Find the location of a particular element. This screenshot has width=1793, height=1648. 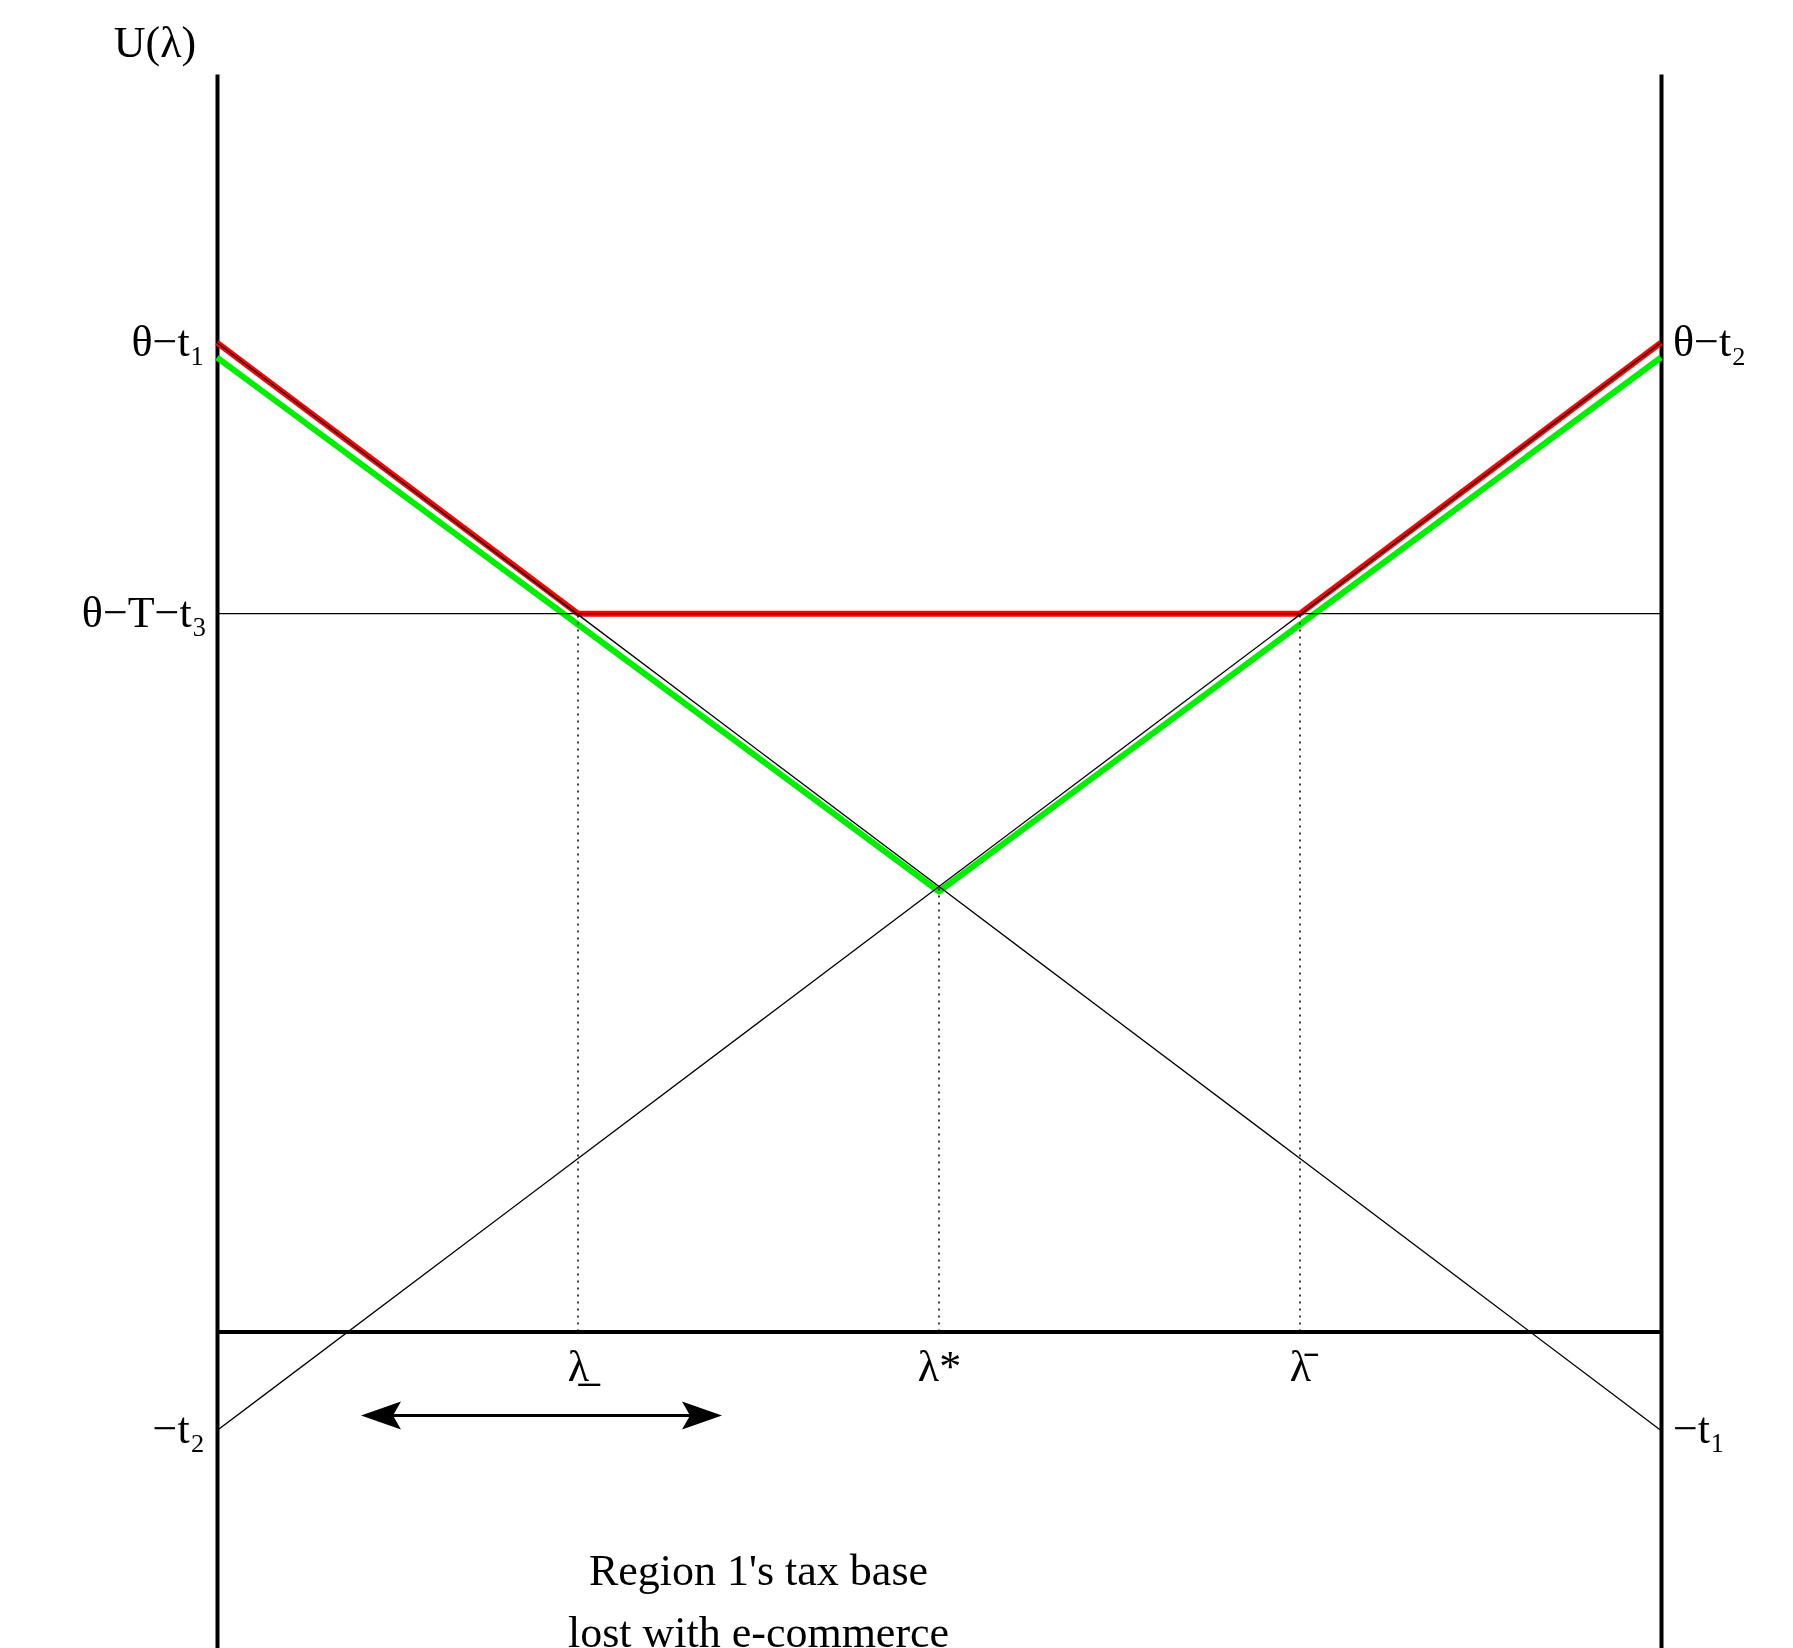

x-tick-label: λ̄ is located at coordinates (1304, 1367).